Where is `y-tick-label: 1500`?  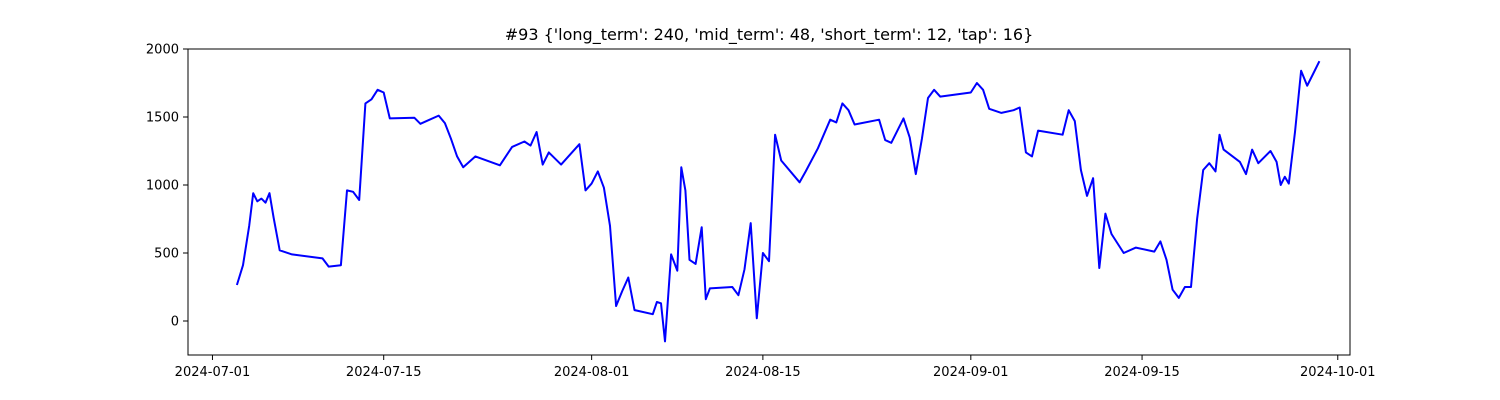
y-tick-label: 1500 is located at coordinates (162, 118).